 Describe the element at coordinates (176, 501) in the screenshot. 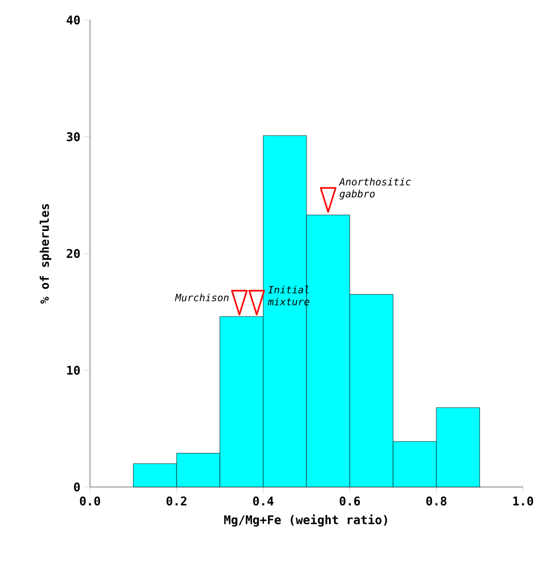

I see `x-tick-label: 0.2` at that location.